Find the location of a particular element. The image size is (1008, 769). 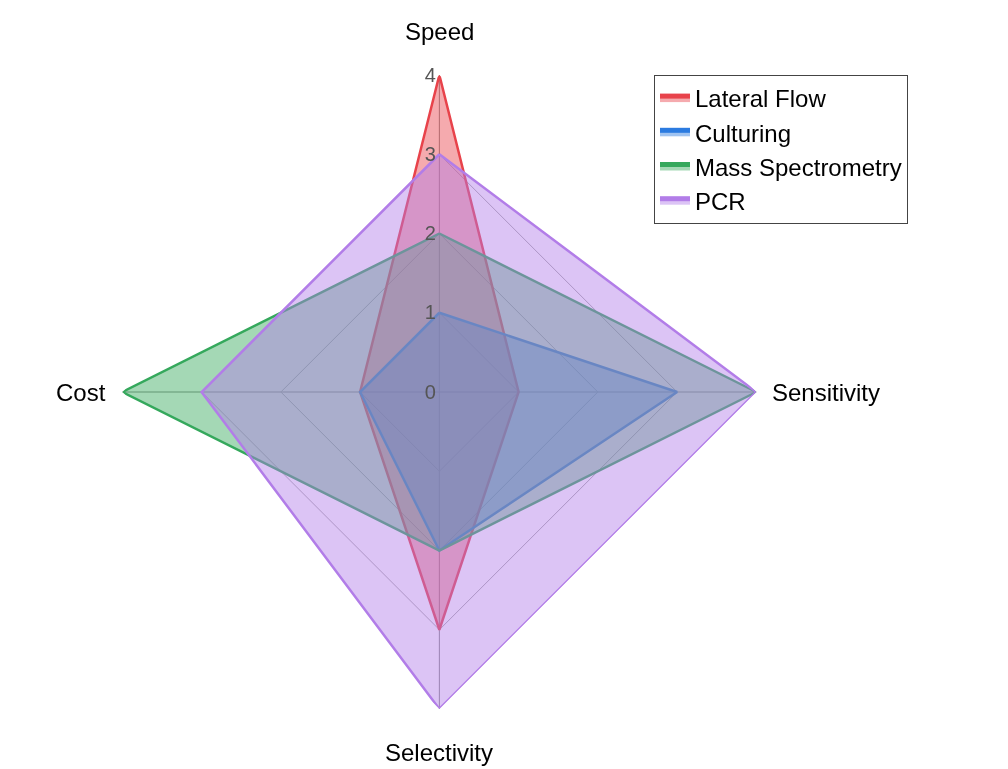

y-tick-label: 0 is located at coordinates (430, 391).